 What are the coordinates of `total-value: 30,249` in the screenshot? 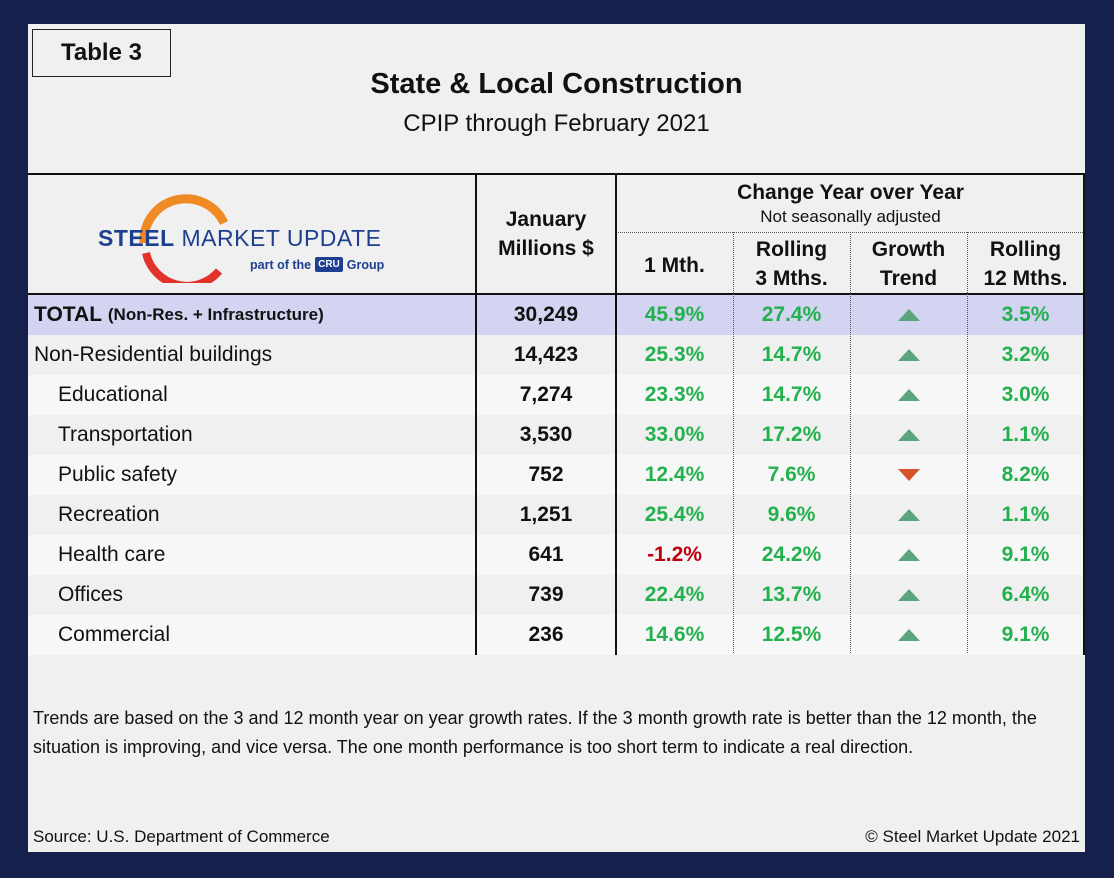 It's located at (546, 314).